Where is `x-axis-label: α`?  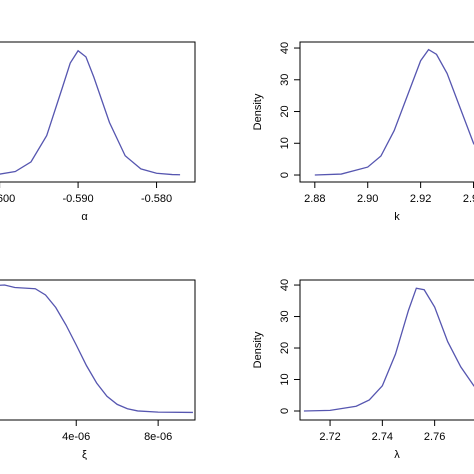 x-axis-label: α is located at coordinates (84, 217).